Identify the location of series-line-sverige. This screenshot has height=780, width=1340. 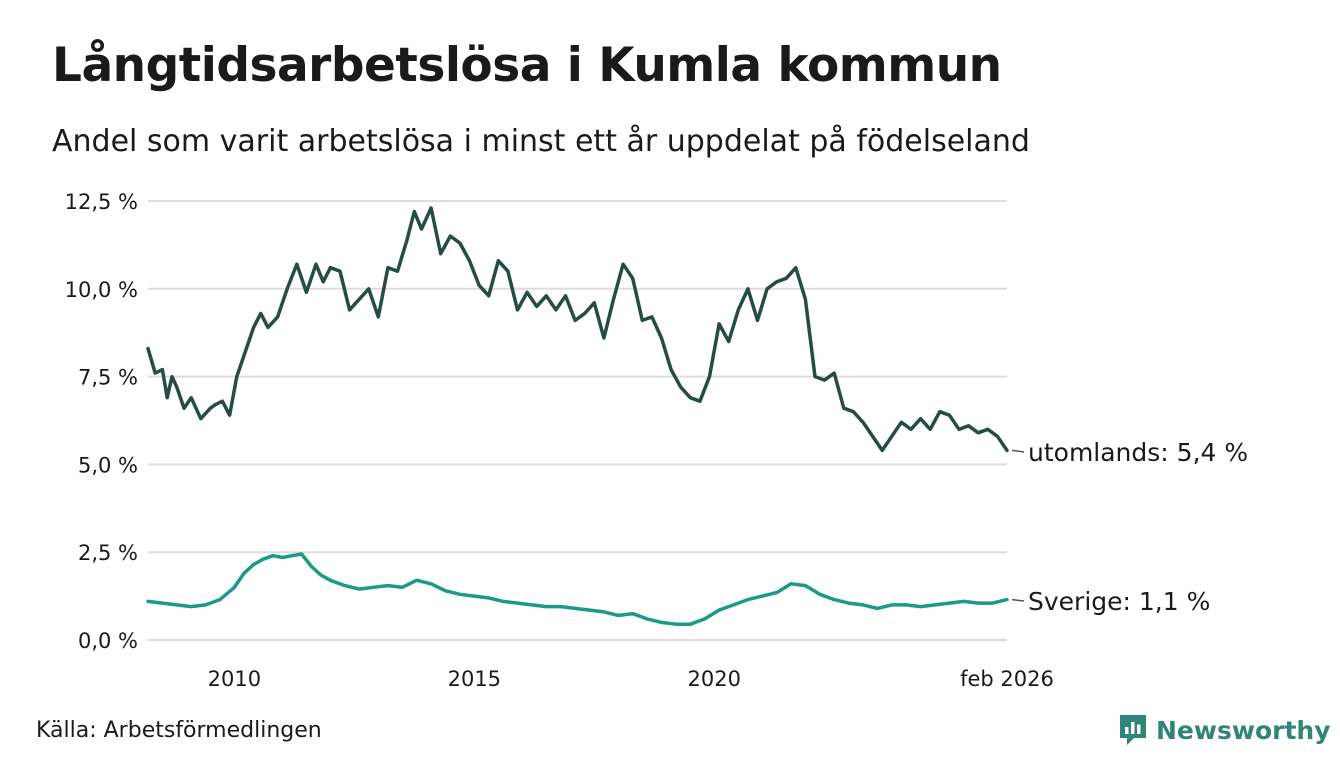
(577, 589).